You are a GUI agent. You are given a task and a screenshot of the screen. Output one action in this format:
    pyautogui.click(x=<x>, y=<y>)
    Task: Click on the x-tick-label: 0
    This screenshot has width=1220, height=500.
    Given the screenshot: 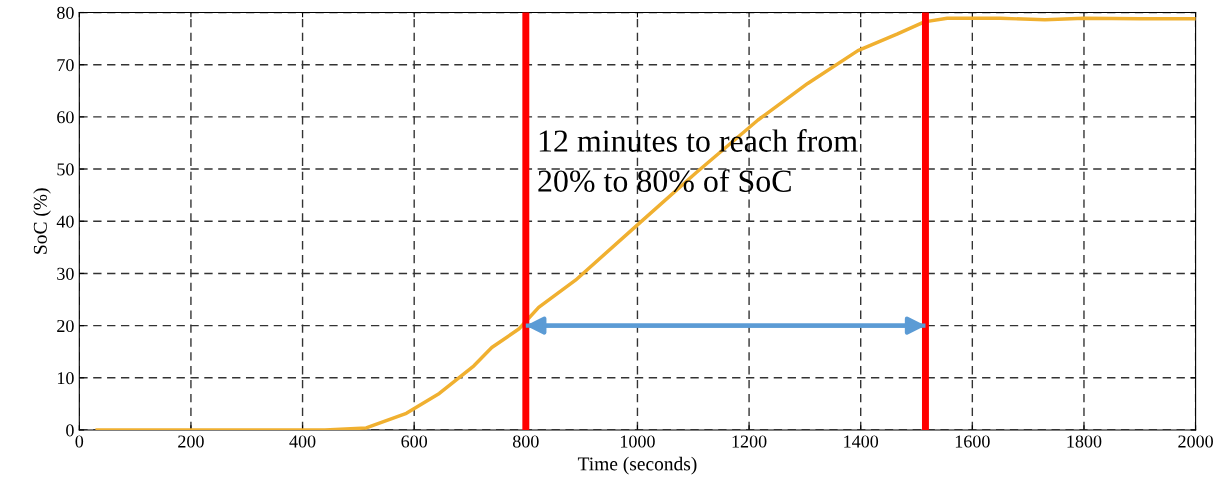 What is the action you would take?
    pyautogui.click(x=79, y=441)
    